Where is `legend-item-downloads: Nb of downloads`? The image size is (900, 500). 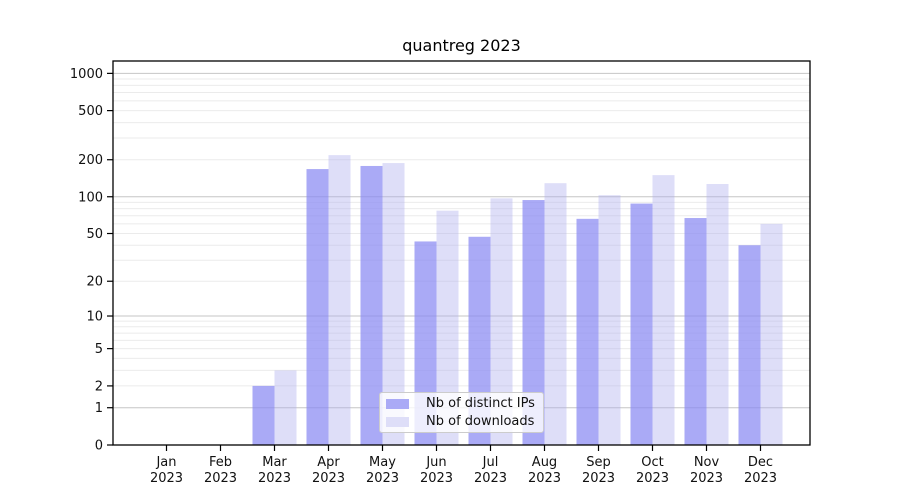 legend-item-downloads: Nb of downloads is located at coordinates (461, 421).